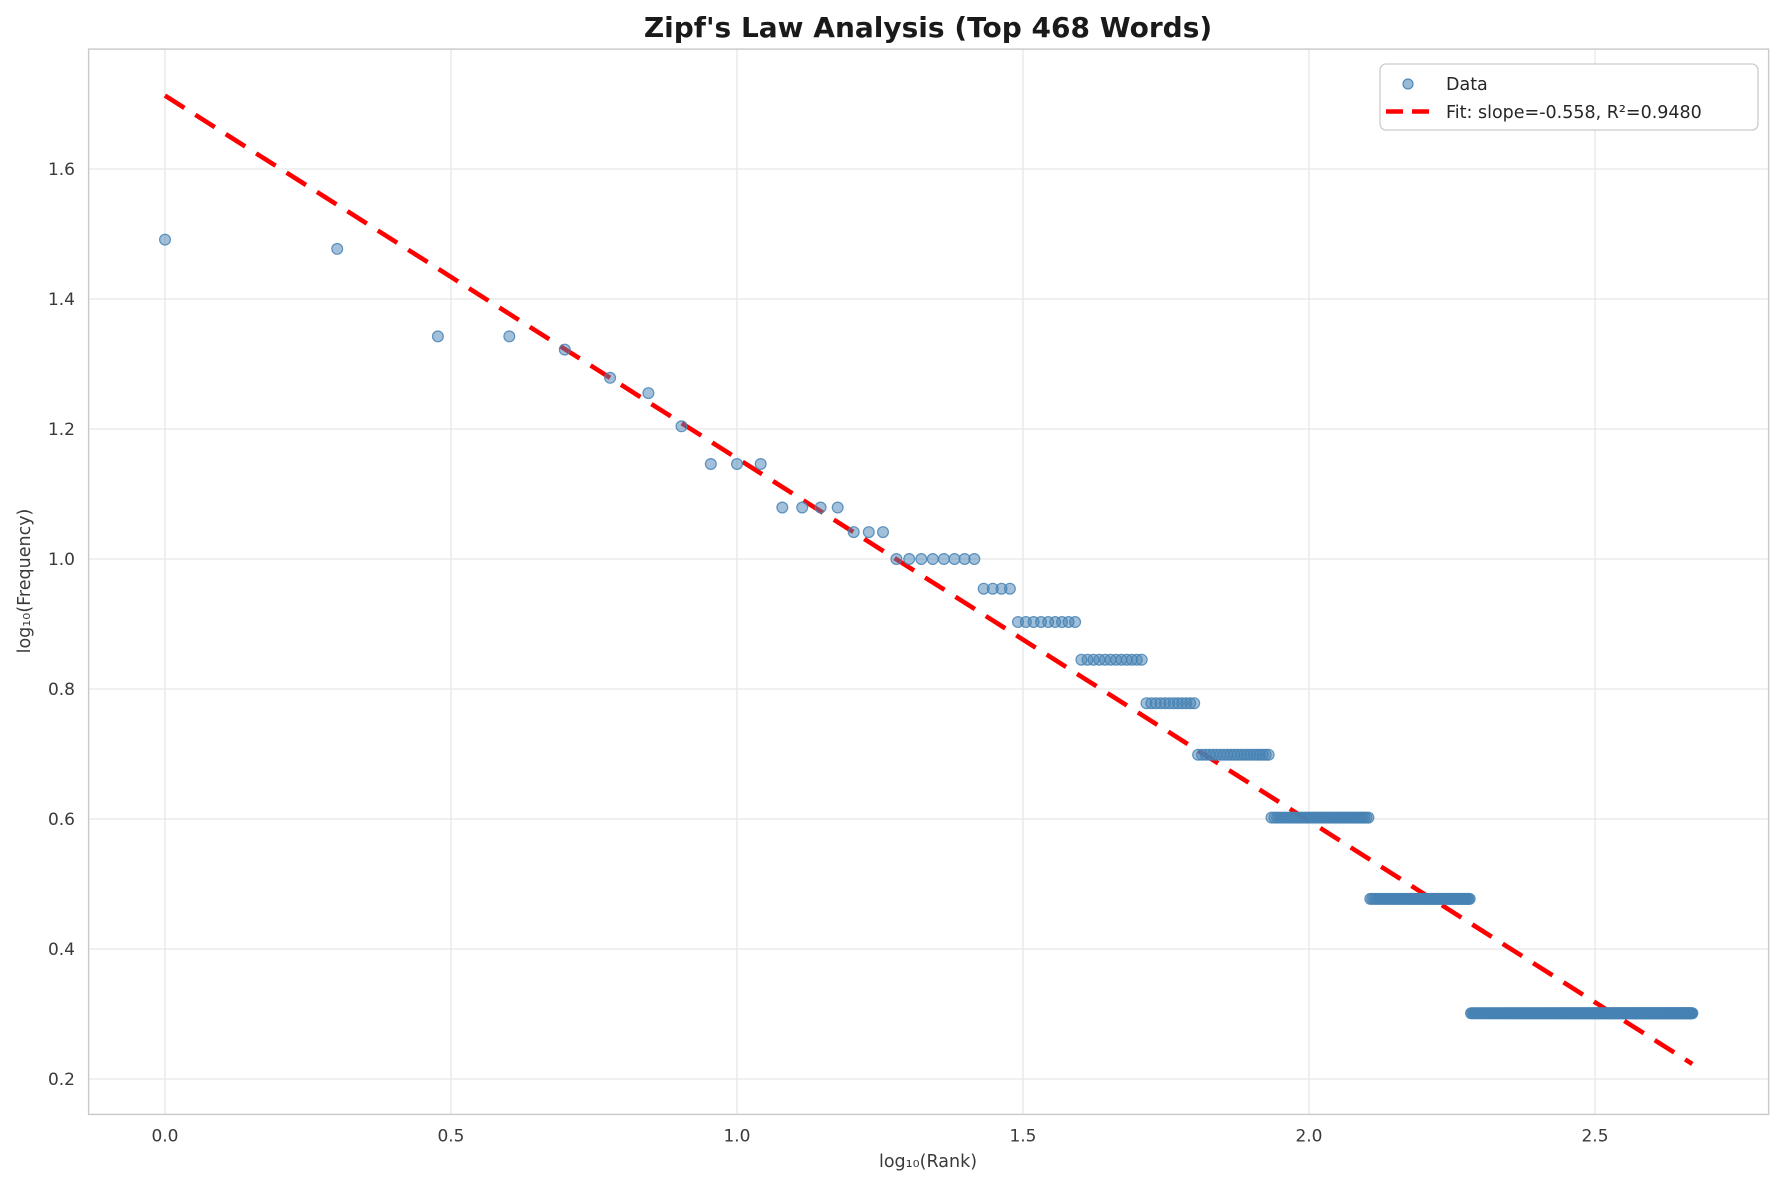  What do you see at coordinates (928, 27) in the screenshot?
I see `chart-title: Zipf's Law Analysis (Top 468 Words)` at bounding box center [928, 27].